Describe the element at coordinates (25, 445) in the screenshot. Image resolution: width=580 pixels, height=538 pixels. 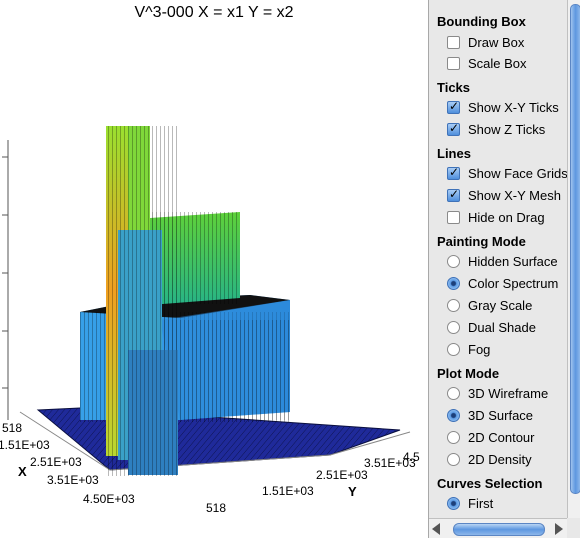
I see `x-tick-label: 1.51E+03` at that location.